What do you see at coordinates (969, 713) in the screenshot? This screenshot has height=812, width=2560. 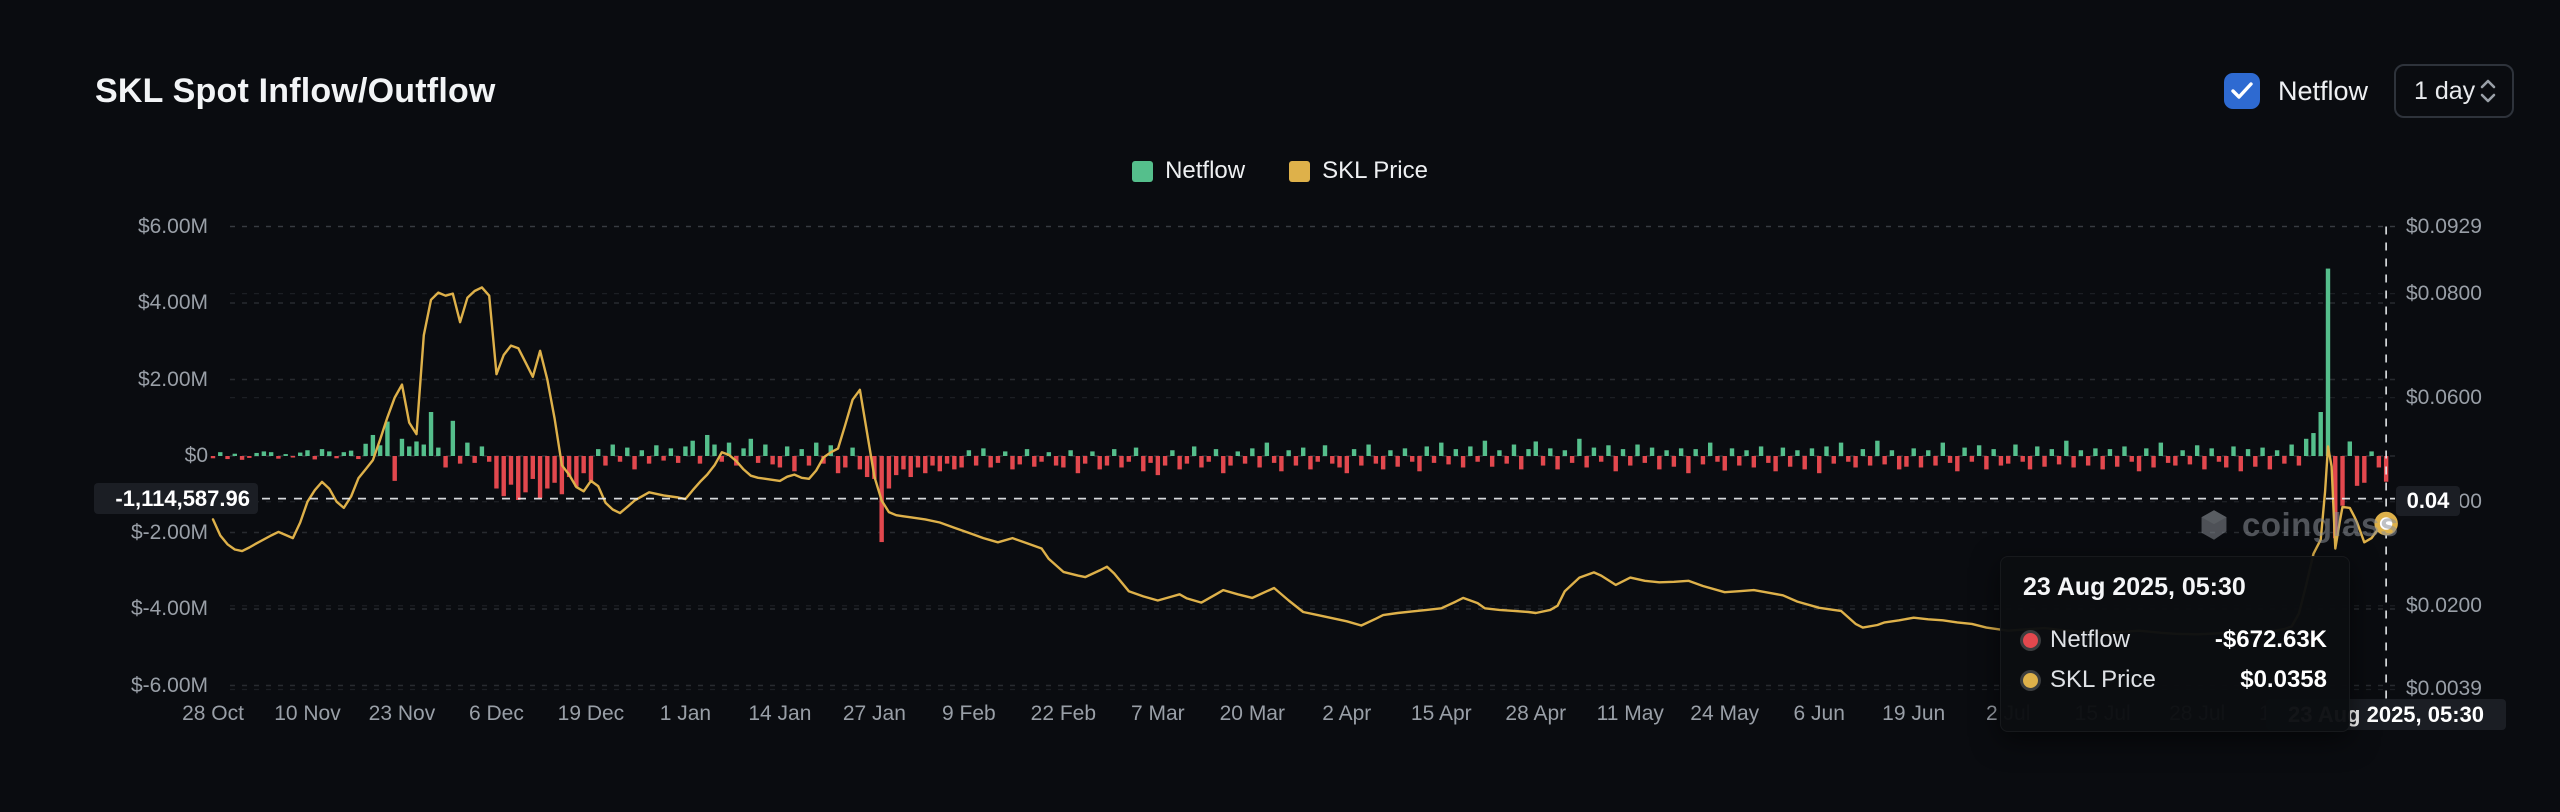 I see `x-axis-tick: 9 Feb` at bounding box center [969, 713].